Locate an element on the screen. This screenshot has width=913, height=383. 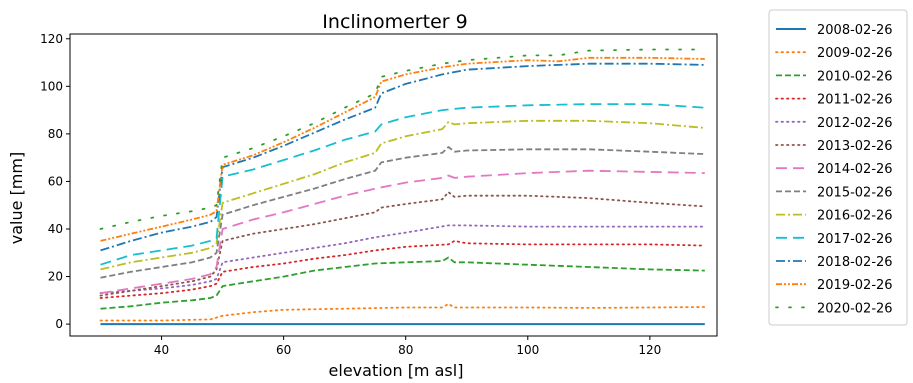
legend-label-2: 2009-02-26 is located at coordinates (855, 53).